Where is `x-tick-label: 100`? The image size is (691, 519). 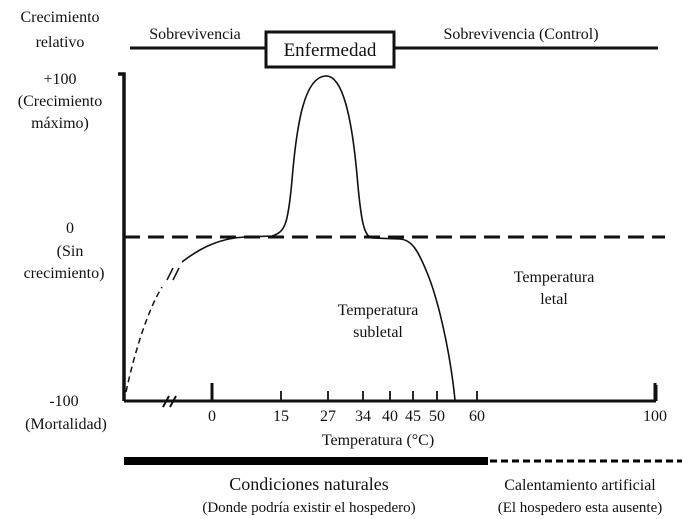 x-tick-label: 100 is located at coordinates (655, 416).